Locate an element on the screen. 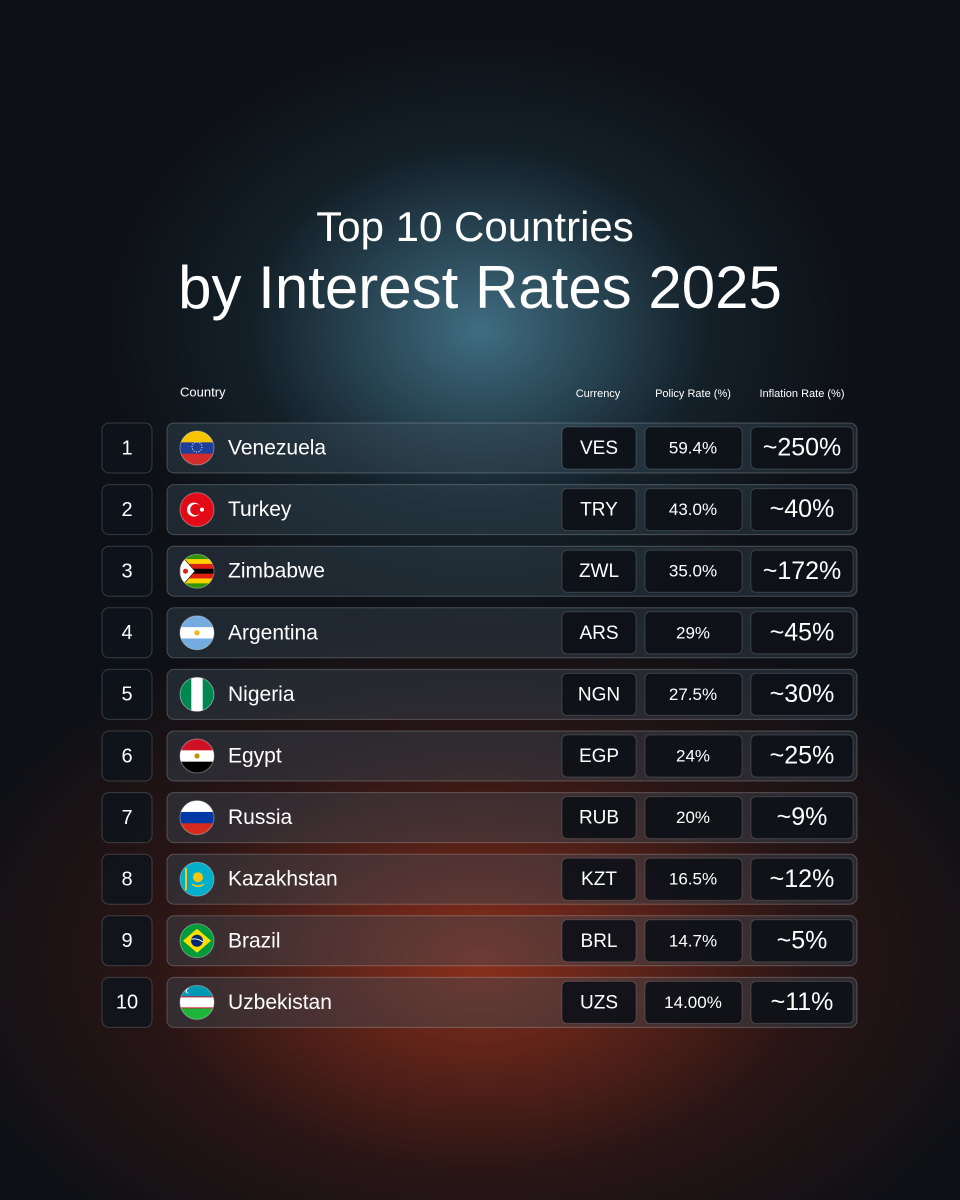 The width and height of the screenshot is (960, 1200). rank: 2 is located at coordinates (126, 510).